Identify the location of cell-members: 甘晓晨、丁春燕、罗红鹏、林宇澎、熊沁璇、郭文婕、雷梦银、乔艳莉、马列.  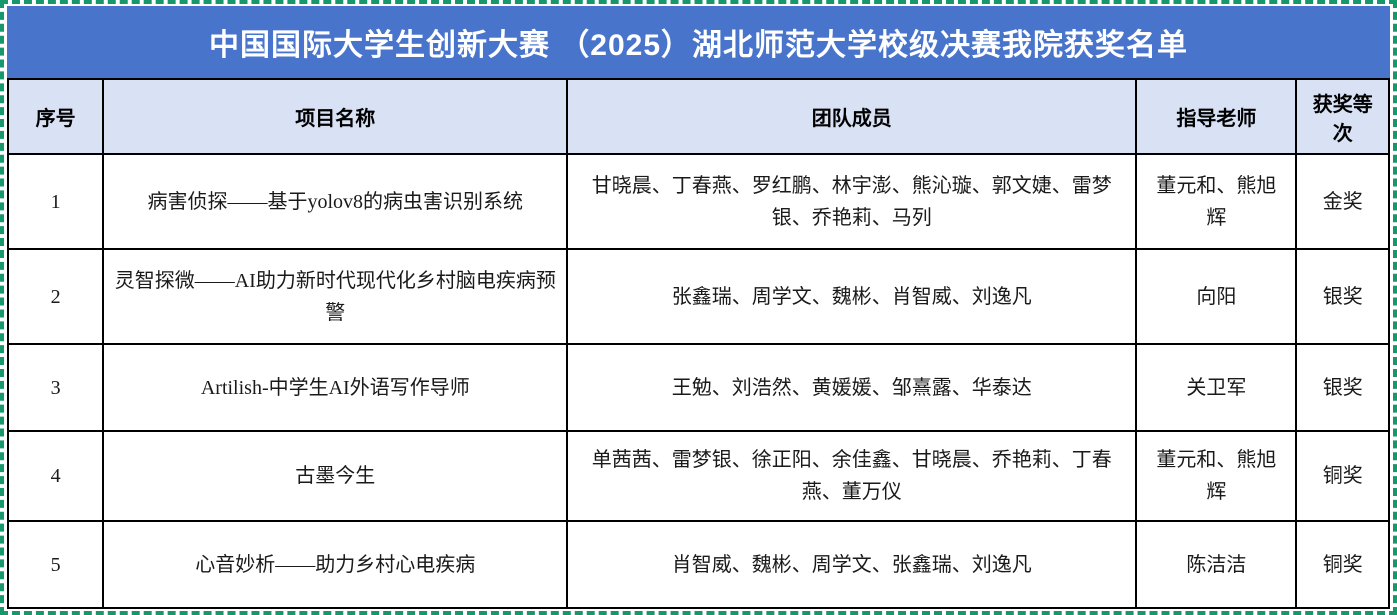
(852, 201).